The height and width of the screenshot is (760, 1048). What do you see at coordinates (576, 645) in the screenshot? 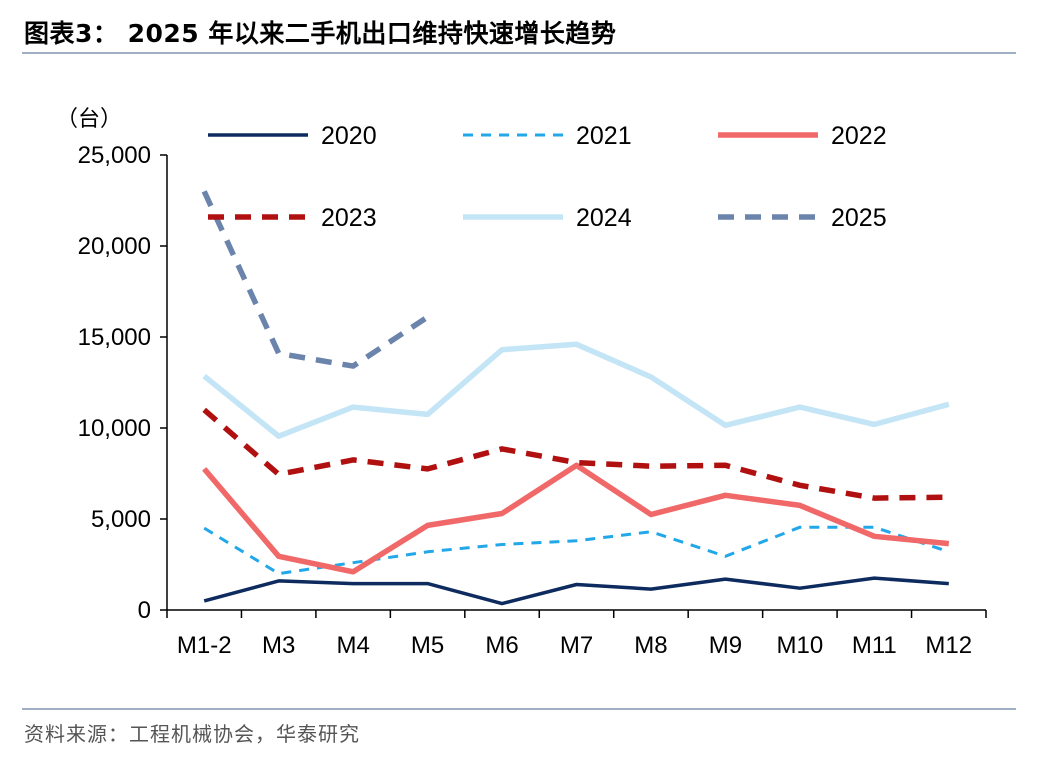
I see `x-tick-label: M7` at bounding box center [576, 645].